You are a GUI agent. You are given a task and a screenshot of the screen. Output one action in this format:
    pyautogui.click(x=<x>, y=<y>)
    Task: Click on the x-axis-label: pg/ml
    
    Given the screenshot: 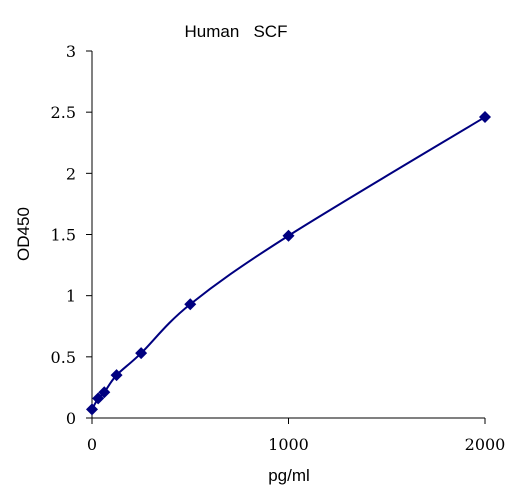 What is the action you would take?
    pyautogui.click(x=289, y=475)
    